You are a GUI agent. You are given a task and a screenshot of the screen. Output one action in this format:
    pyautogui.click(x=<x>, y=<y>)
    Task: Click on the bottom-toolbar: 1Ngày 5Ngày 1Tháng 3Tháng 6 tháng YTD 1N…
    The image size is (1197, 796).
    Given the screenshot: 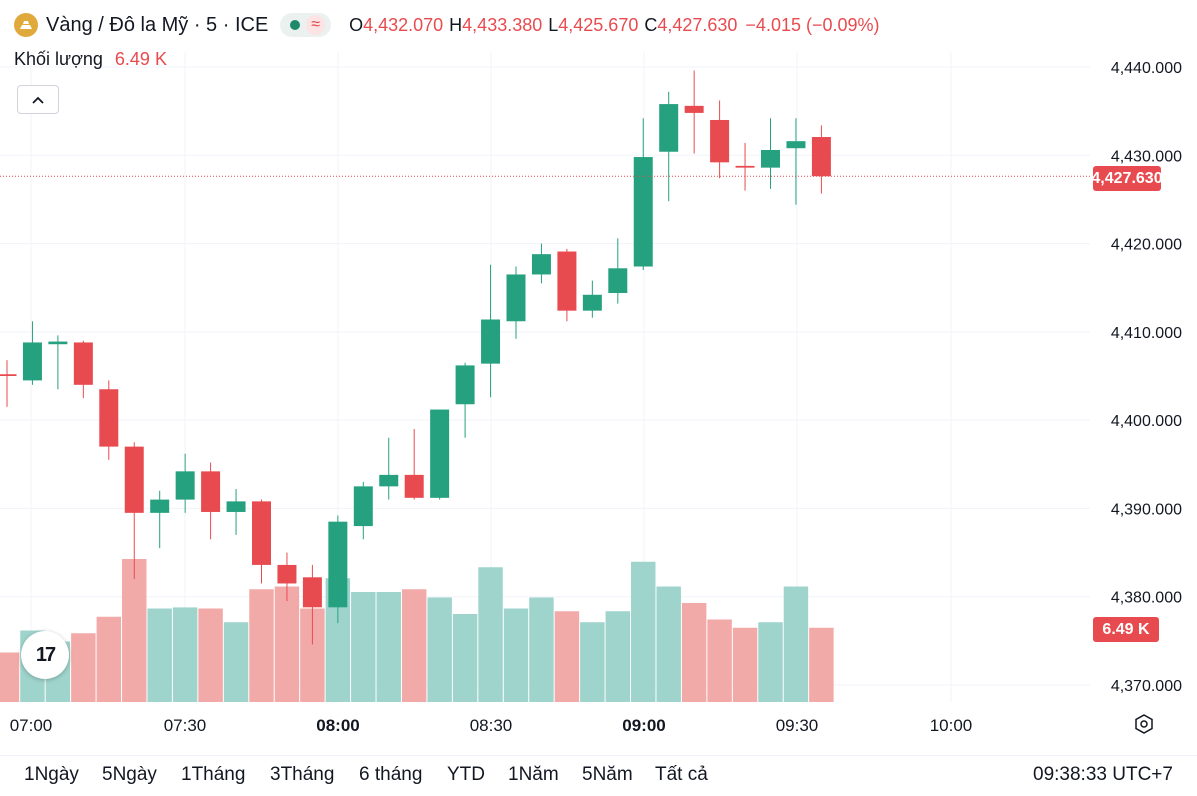 What is the action you would take?
    pyautogui.click(x=598, y=775)
    